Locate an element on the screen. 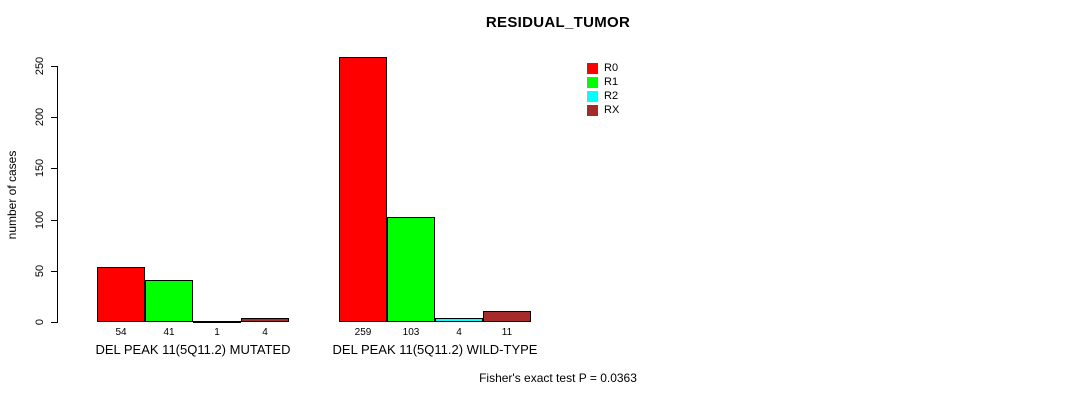 This screenshot has width=1090, height=400. chart-title: RESIDUAL_TUMOR is located at coordinates (558, 22).